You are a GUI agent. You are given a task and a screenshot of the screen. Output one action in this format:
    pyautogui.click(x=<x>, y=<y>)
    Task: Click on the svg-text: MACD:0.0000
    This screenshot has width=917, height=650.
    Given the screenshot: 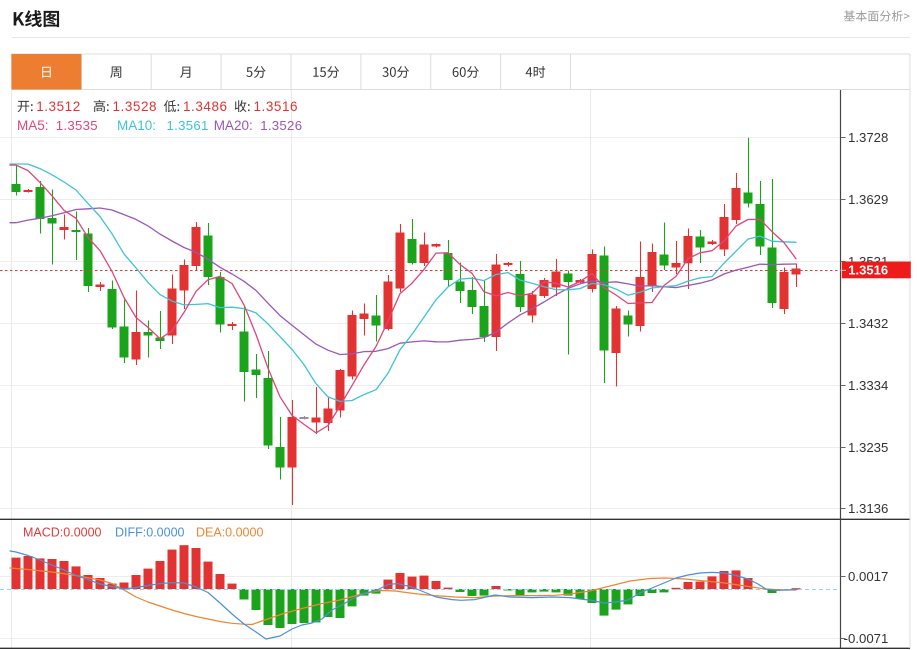 What is the action you would take?
    pyautogui.click(x=62, y=533)
    